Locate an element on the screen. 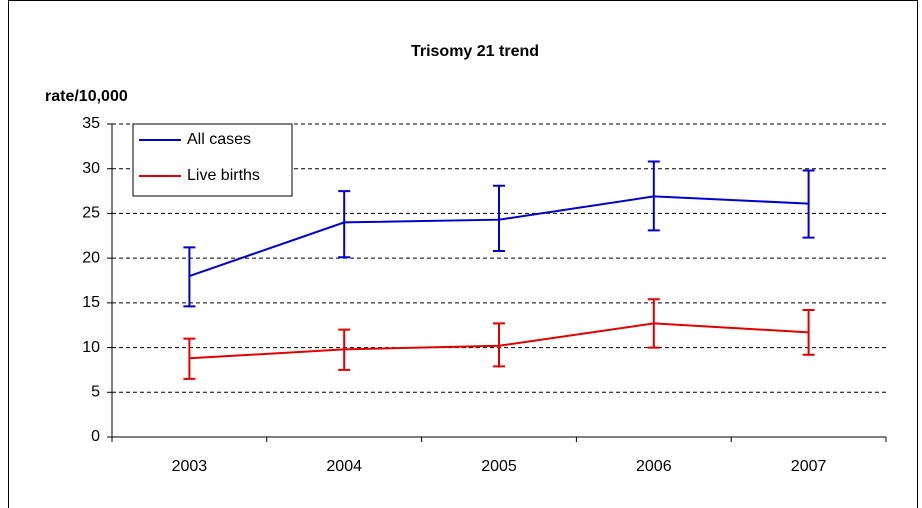 The height and width of the screenshot is (508, 922). y-axis-label: rate/10,000 is located at coordinates (86, 96).